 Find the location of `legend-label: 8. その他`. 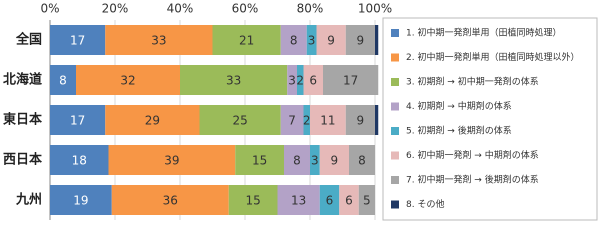

legend-label: 8. その他 is located at coordinates (425, 204).